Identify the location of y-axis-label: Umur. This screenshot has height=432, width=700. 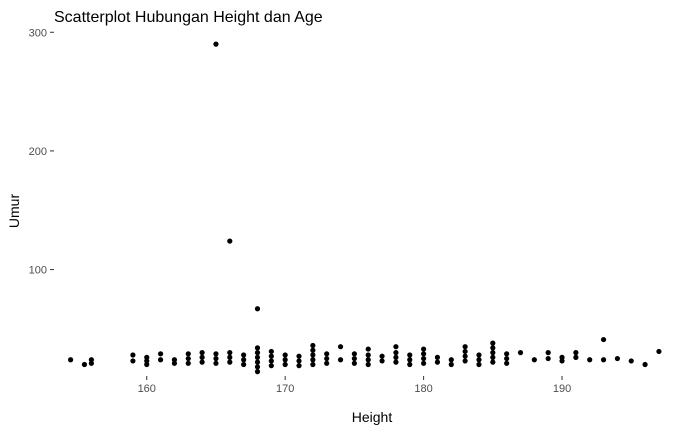
(14, 211).